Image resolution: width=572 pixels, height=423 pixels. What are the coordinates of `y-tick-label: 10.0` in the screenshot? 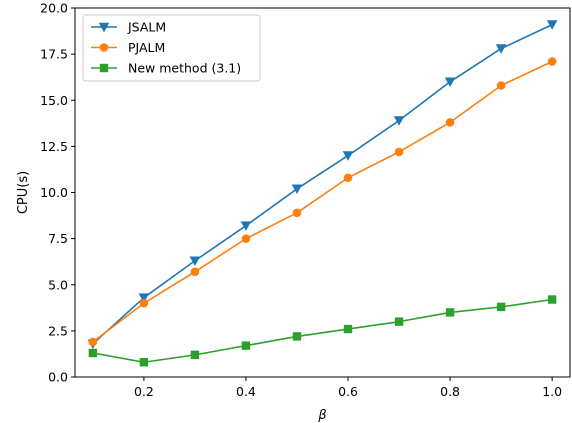 It's located at (54, 192).